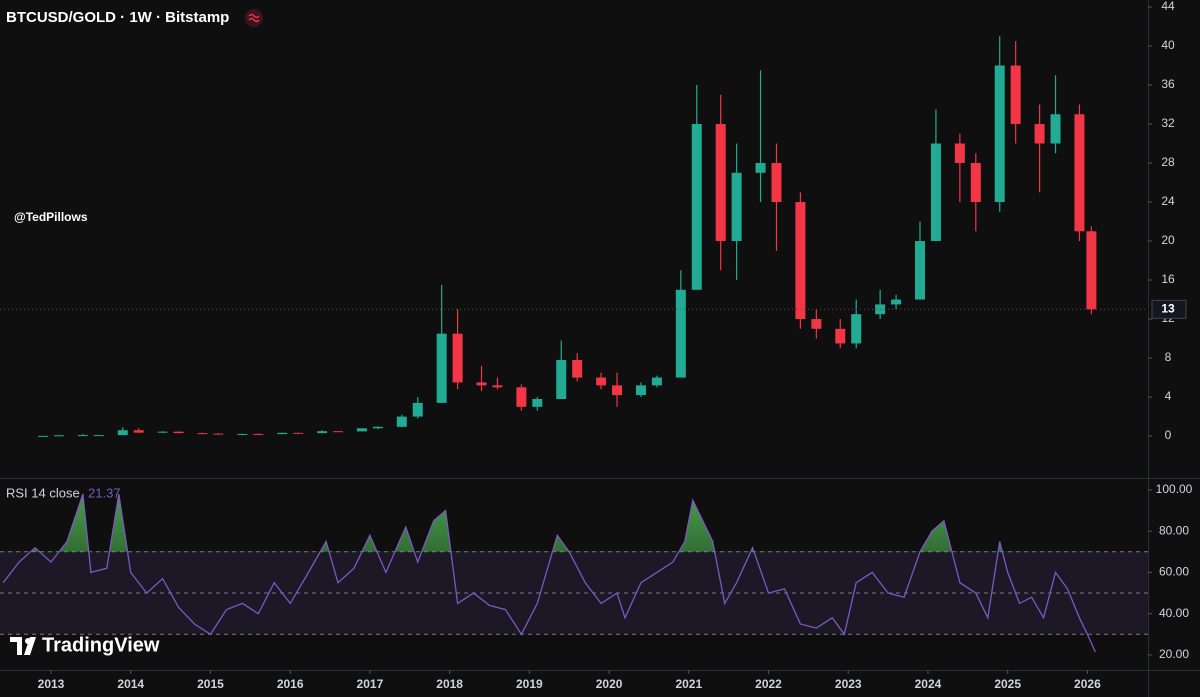 The width and height of the screenshot is (1200, 697). I want to click on brand-name: TradingView, so click(101, 645).